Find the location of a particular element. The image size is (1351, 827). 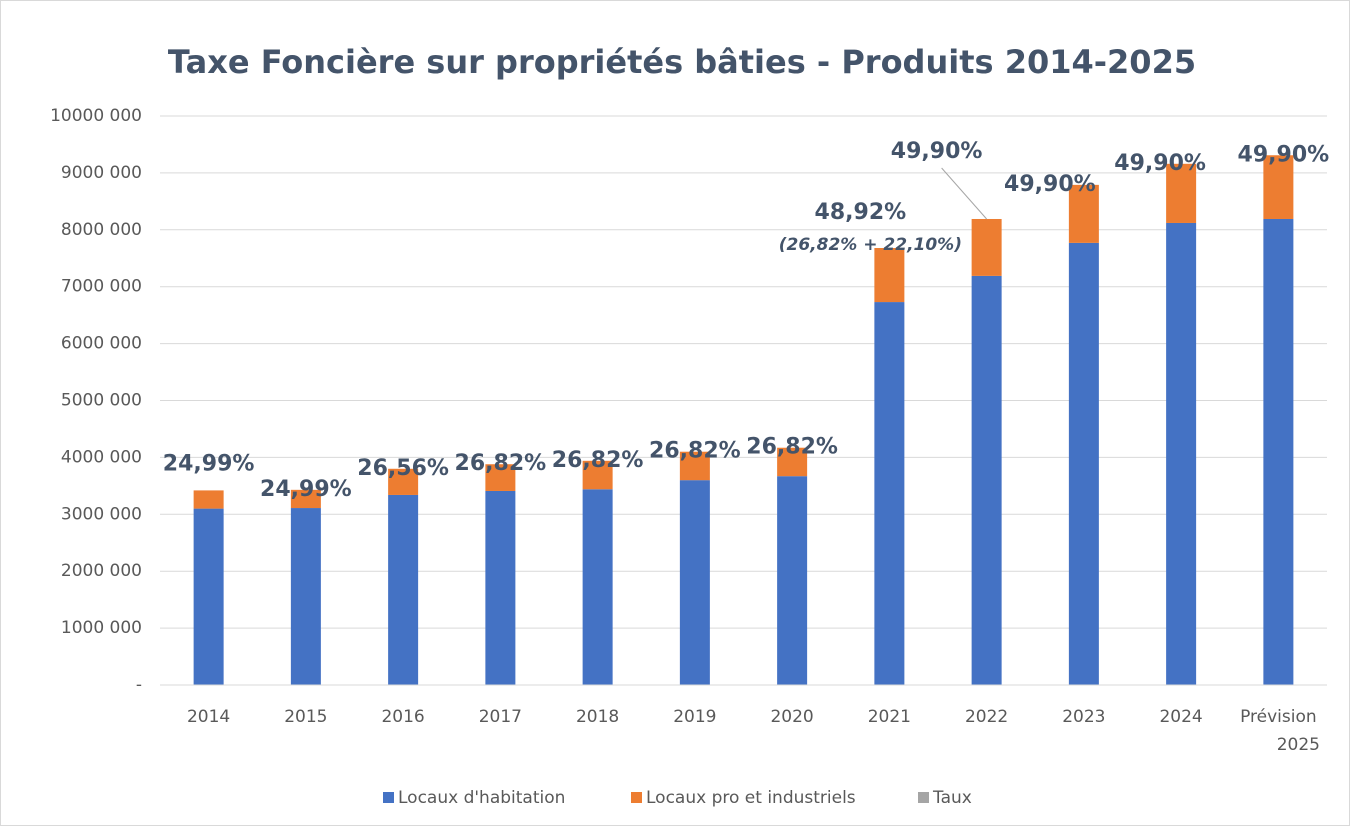

x-tick-label: 2021 is located at coordinates (889, 717).